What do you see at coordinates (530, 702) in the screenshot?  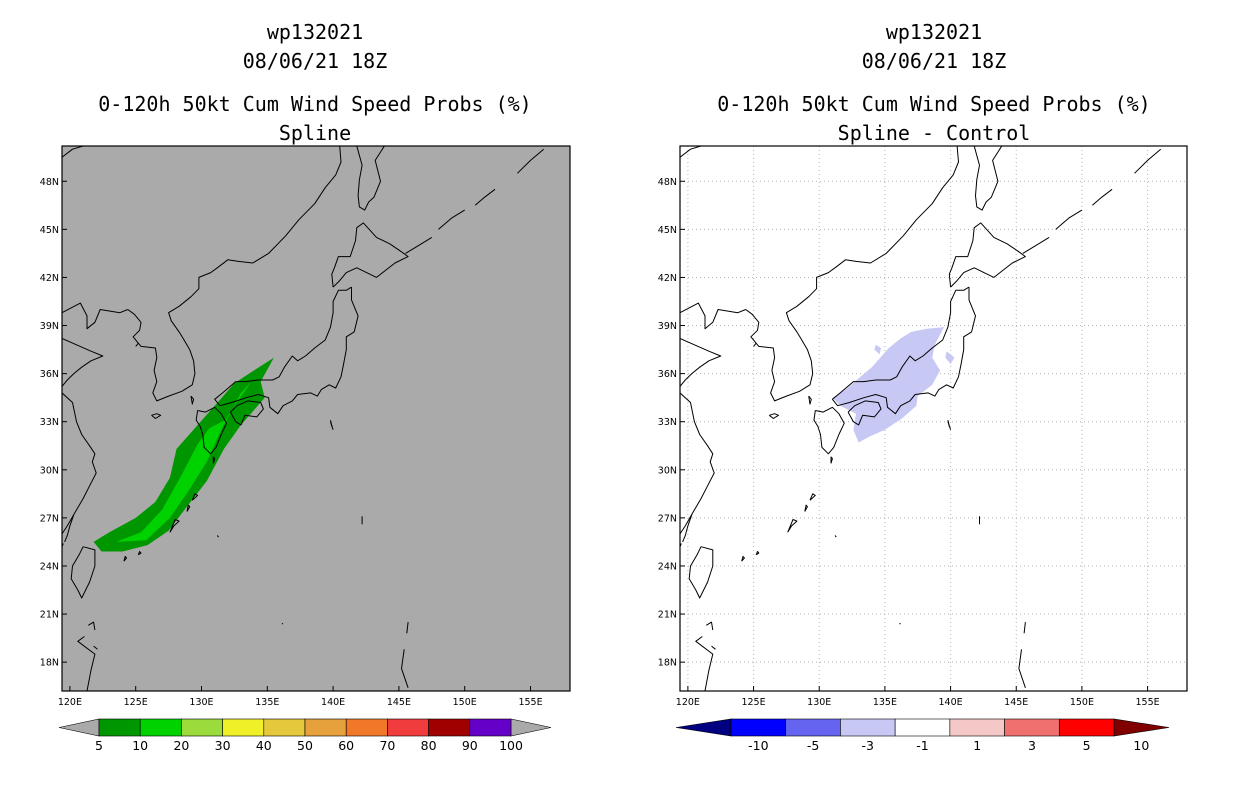 I see `left-lon-label: 155E` at bounding box center [530, 702].